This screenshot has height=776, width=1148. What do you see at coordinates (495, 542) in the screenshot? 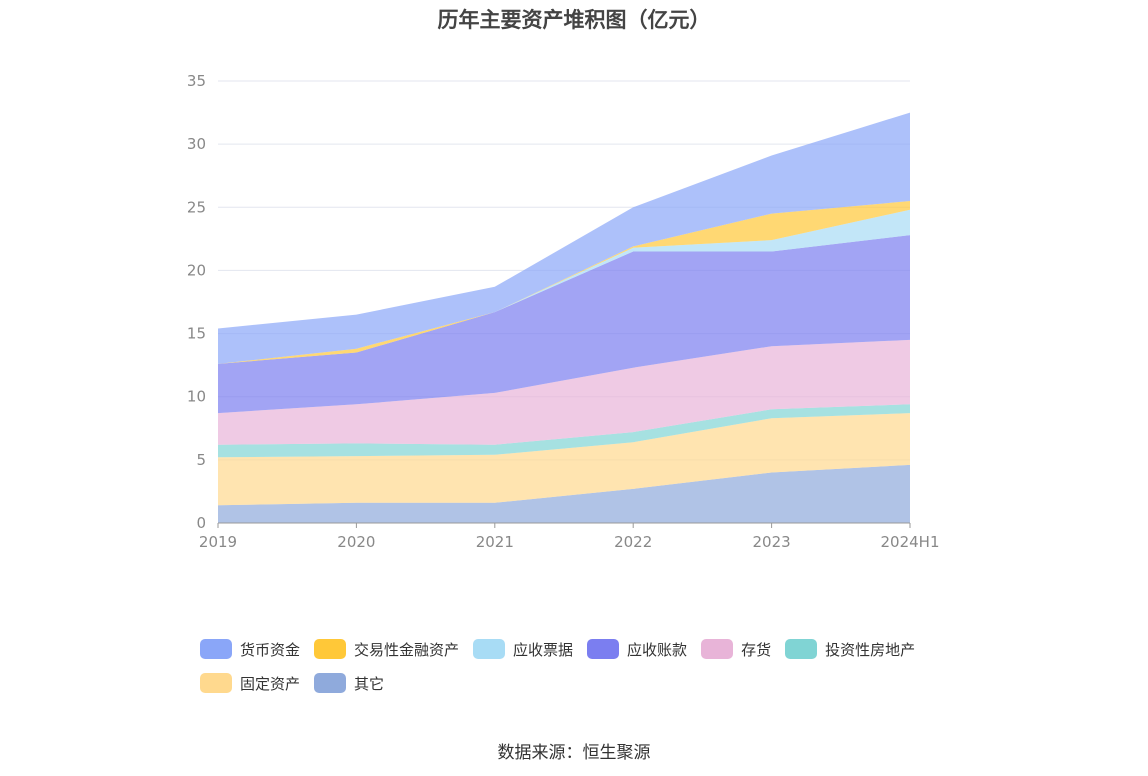
I see `x-tick-label: 2021` at bounding box center [495, 542].